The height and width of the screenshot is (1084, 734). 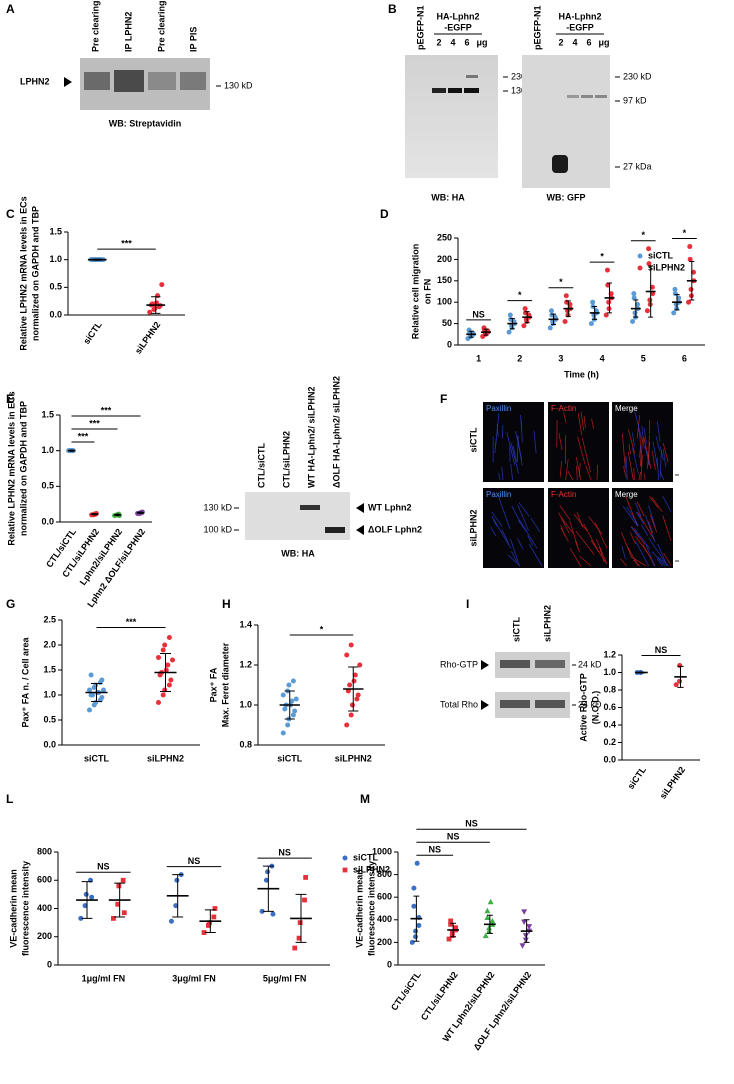 What do you see at coordinates (427, 292) in the screenshot?
I see `y-axis-label: on FN` at bounding box center [427, 292].